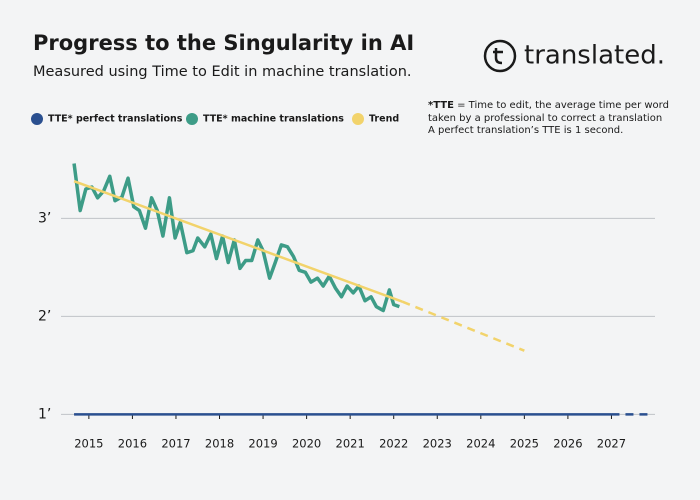 The width and height of the screenshot is (700, 500). Describe the element at coordinates (44, 218) in the screenshot. I see `y-tick-label: 3’` at that location.